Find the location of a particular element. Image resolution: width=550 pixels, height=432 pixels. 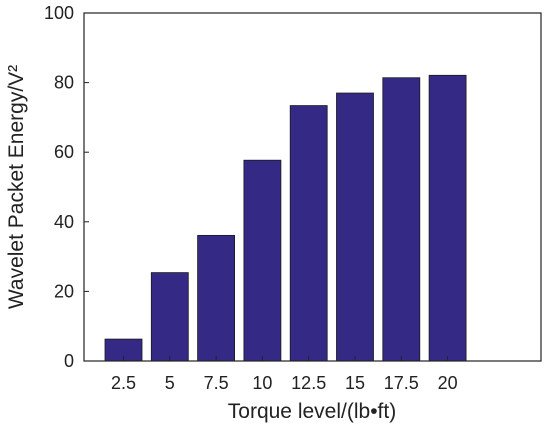

y-tick-label: 80 is located at coordinates (64, 83).